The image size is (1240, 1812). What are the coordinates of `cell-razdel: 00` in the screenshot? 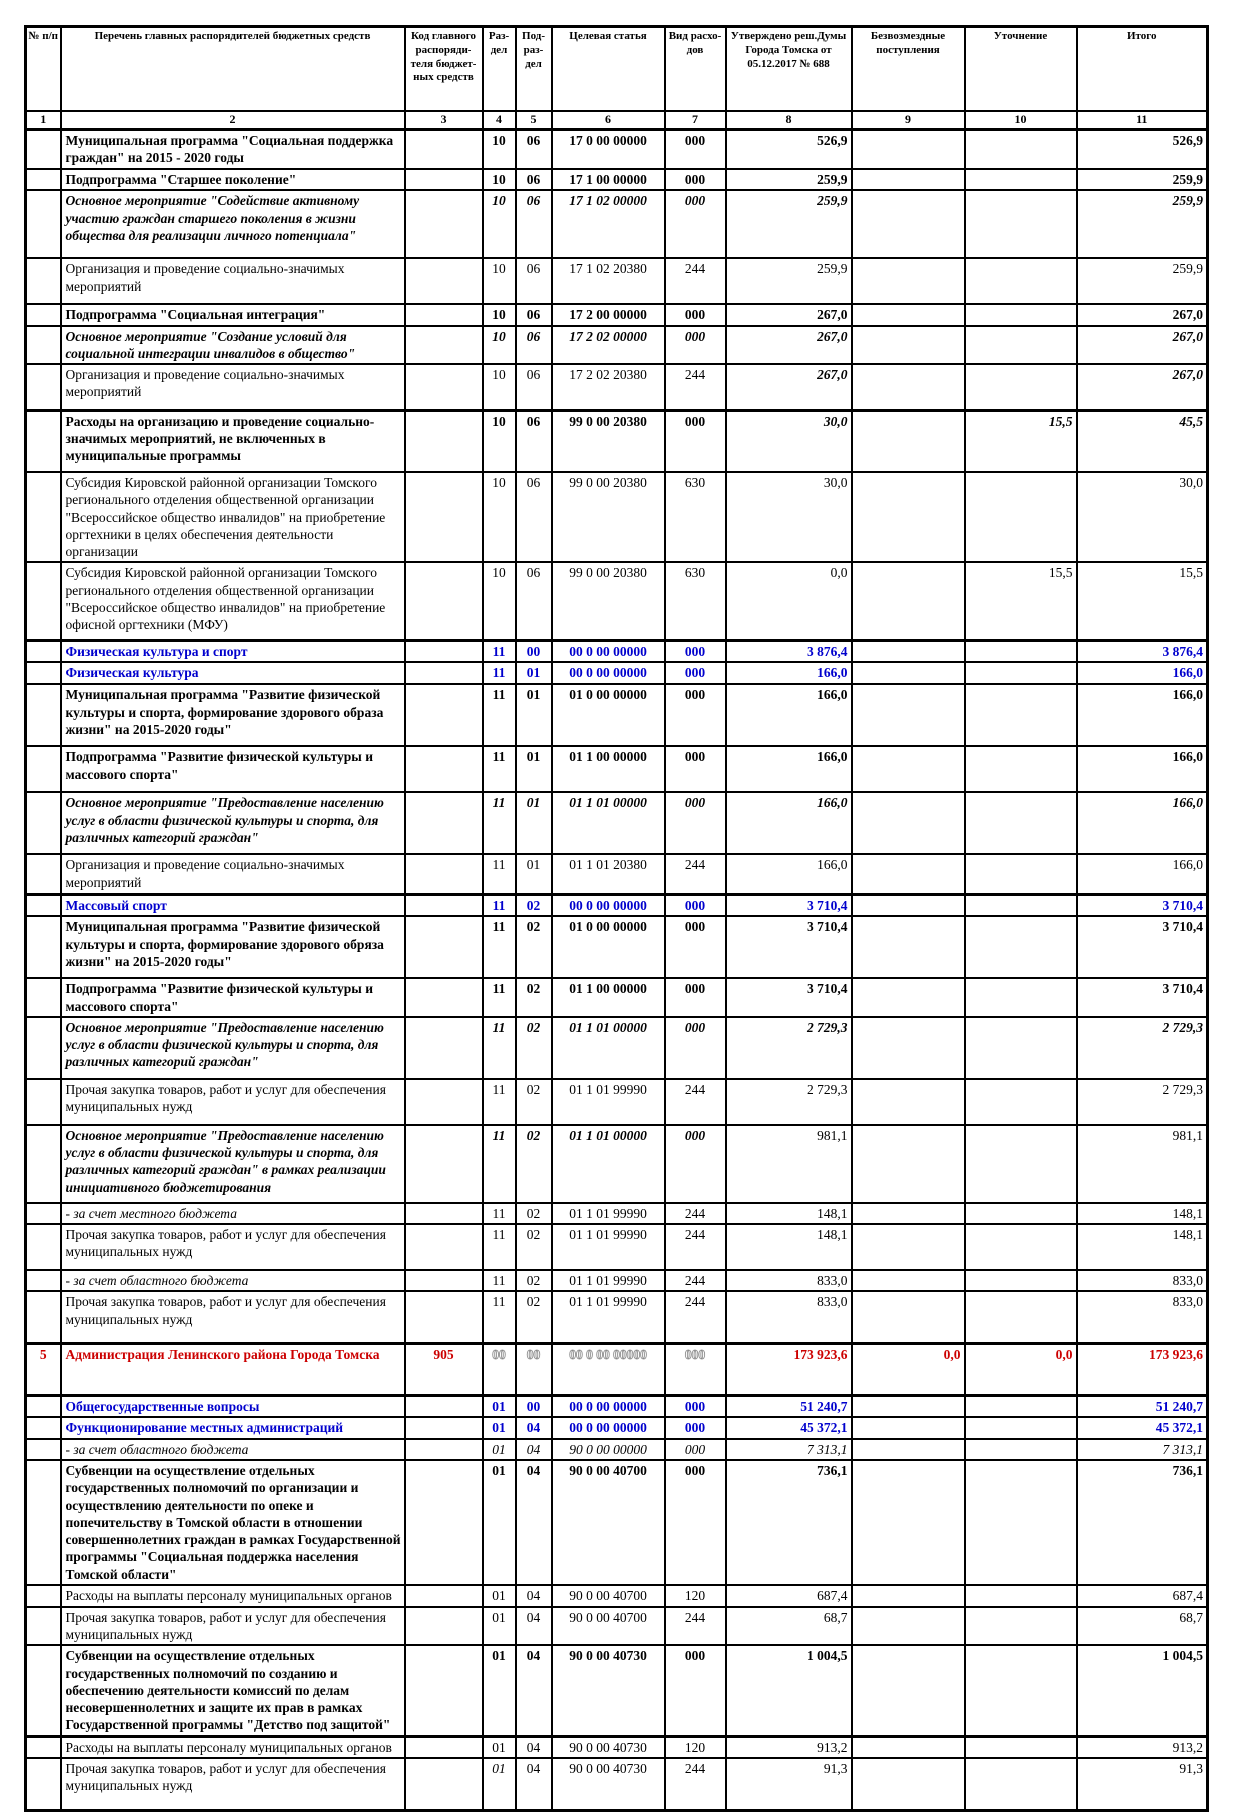 It's located at (499, 1369).